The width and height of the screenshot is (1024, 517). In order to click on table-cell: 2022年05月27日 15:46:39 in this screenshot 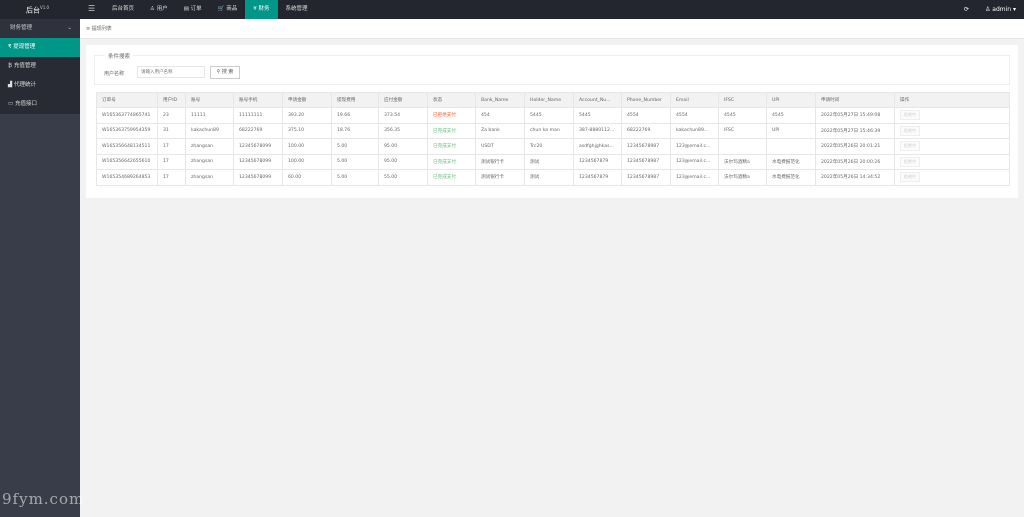, I will do `click(855, 130)`.